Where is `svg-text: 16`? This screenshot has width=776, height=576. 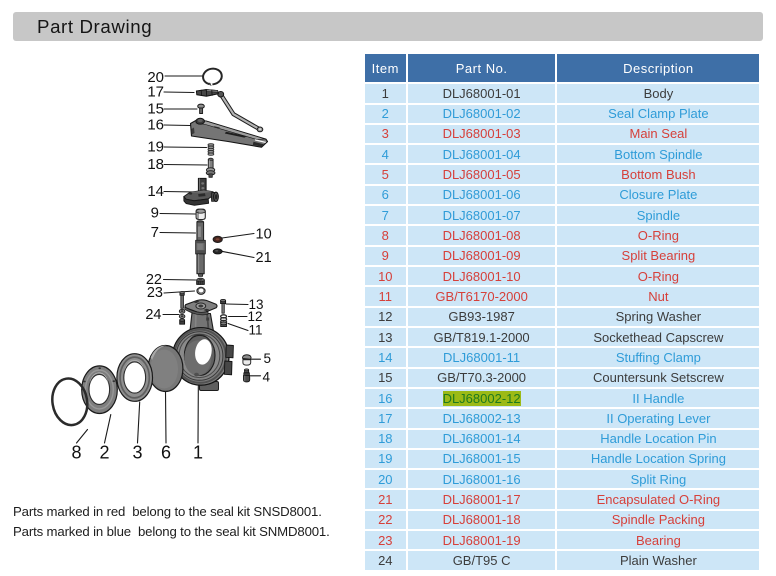
svg-text: 16 is located at coordinates (155, 125).